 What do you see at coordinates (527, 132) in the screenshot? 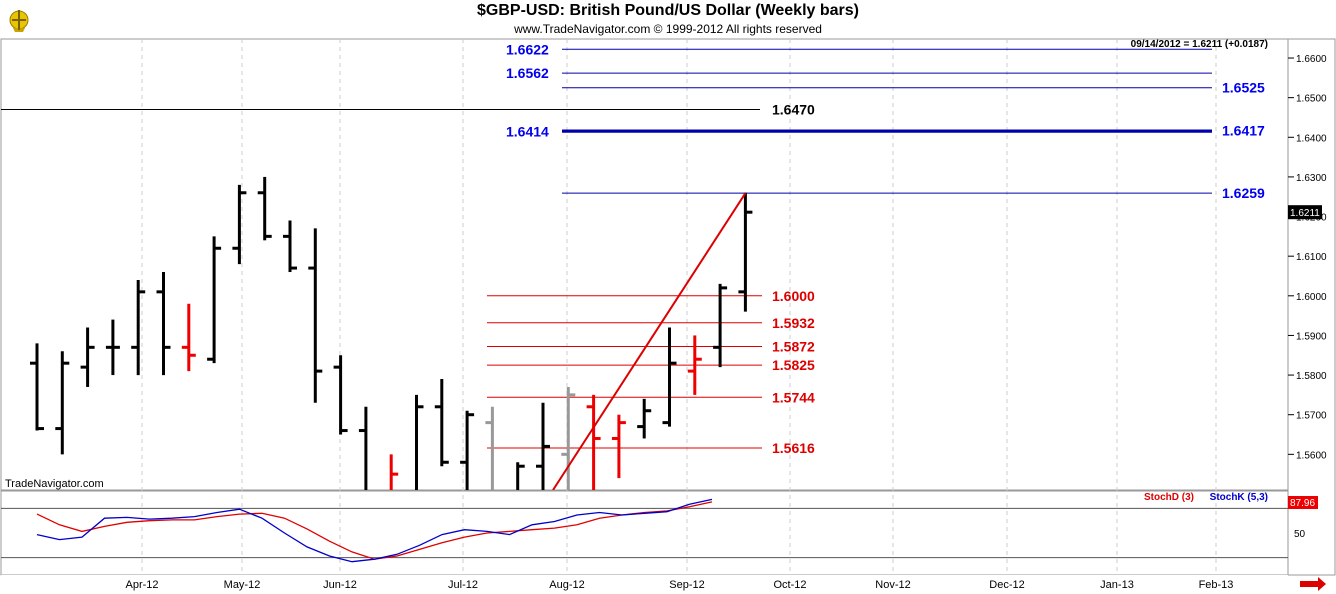
I see `level-label-blue: 1.6414` at bounding box center [527, 132].